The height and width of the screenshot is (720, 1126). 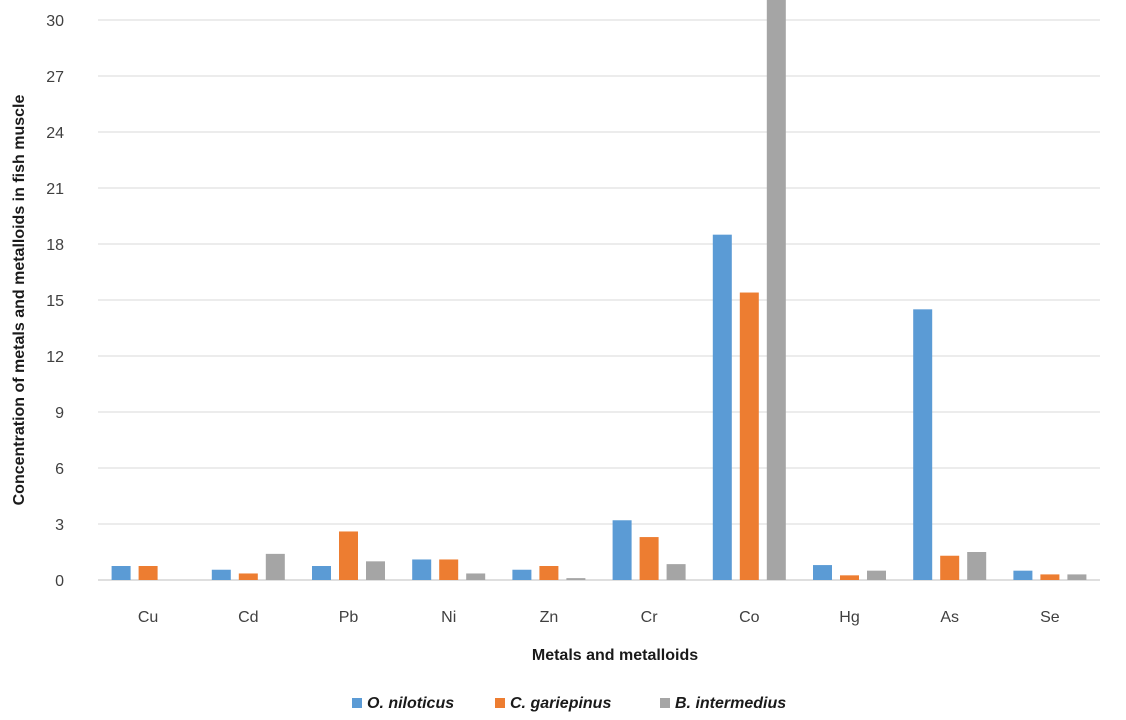 I want to click on y-tick-label: 27, so click(x=55, y=77).